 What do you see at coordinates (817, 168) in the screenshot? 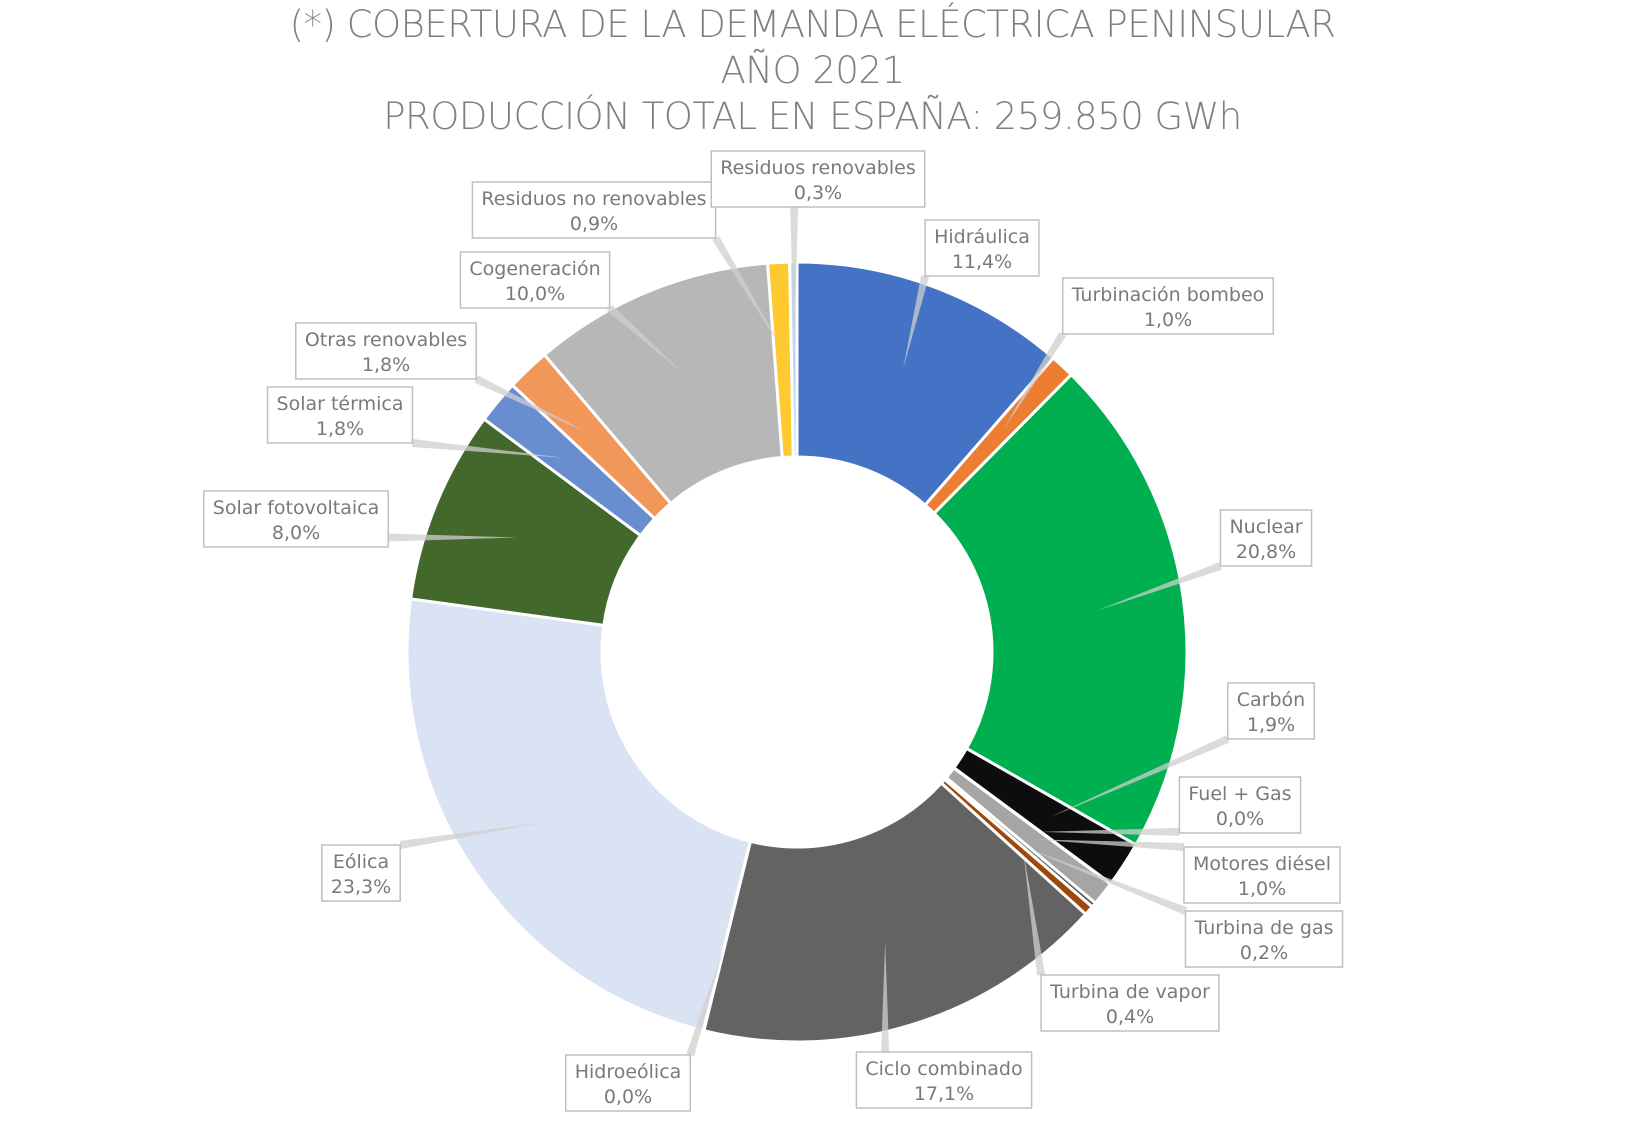
I see `label-category: Residuos renovables` at bounding box center [817, 168].